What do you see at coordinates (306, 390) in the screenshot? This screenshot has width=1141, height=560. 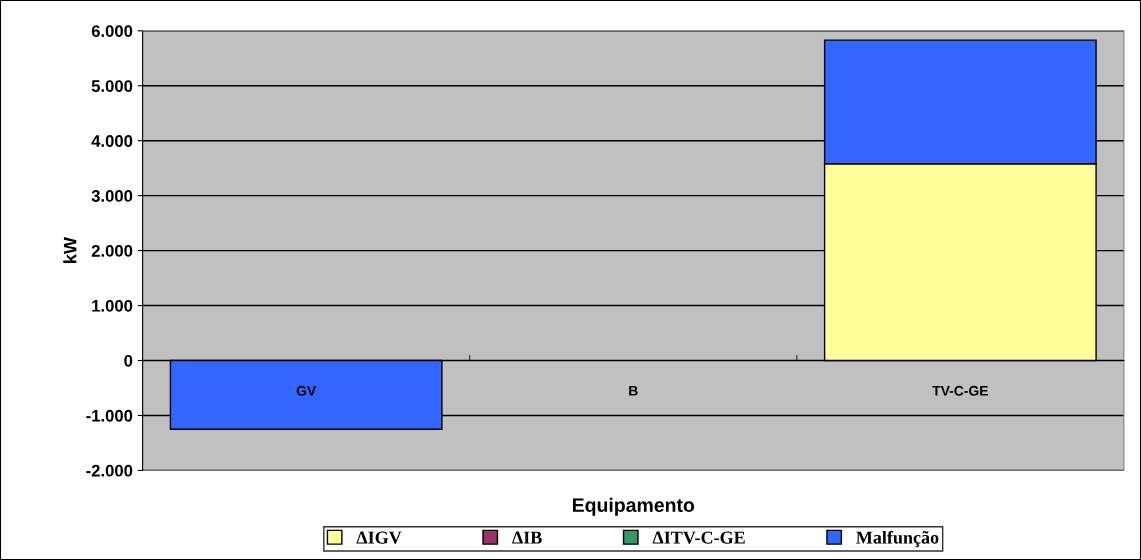 I see `x-tick-label: GV` at bounding box center [306, 390].